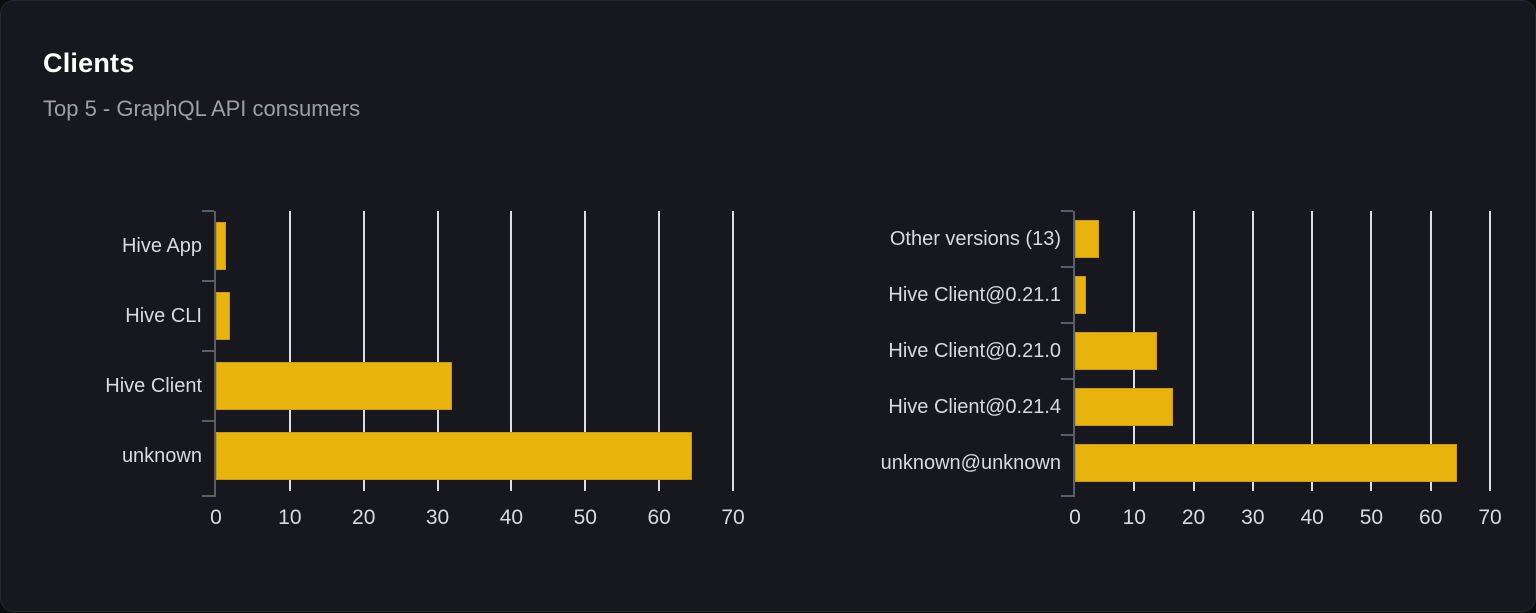  What do you see at coordinates (974, 295) in the screenshot?
I see `category-label: Hive Client@0.21.1` at bounding box center [974, 295].